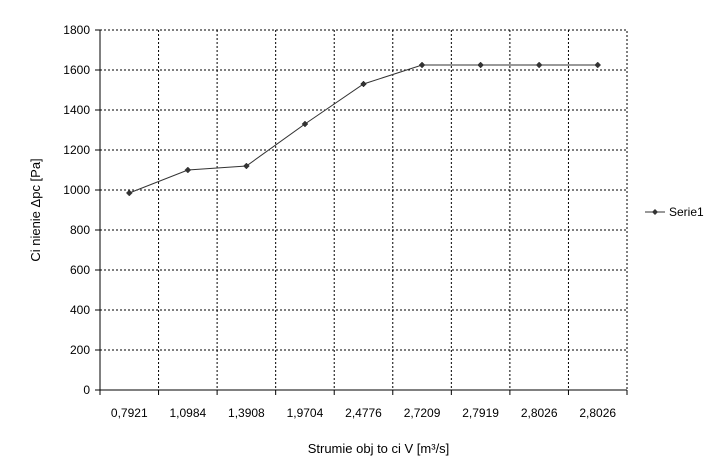  I want to click on y-tick-label: 400, so click(80, 310).